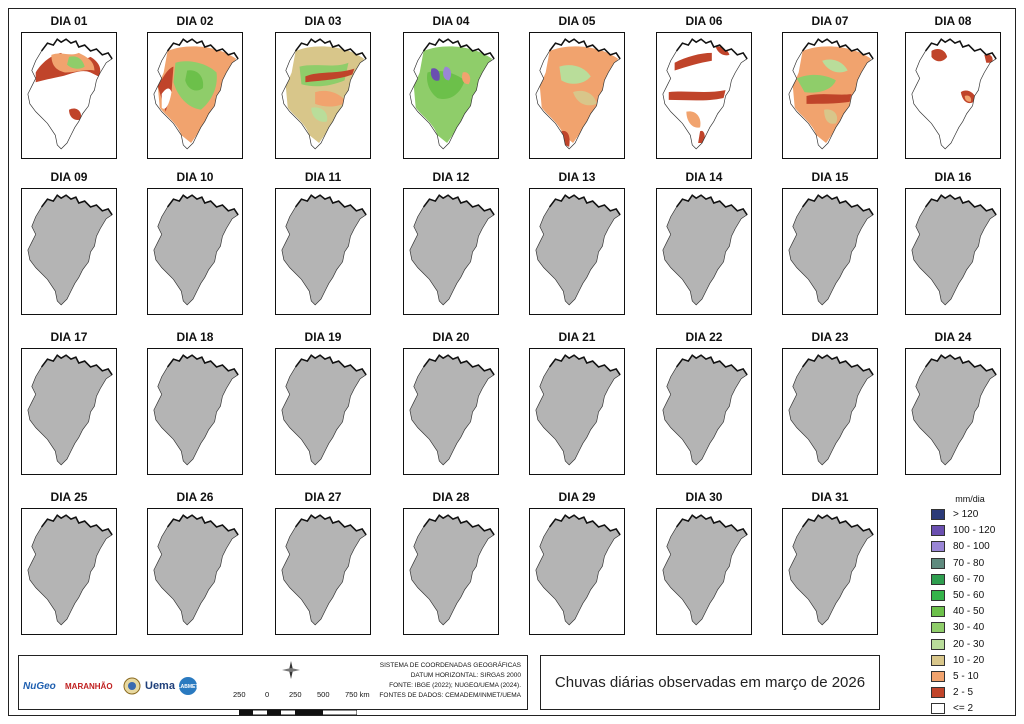  I want to click on day-label: DIA 10, so click(195, 177).